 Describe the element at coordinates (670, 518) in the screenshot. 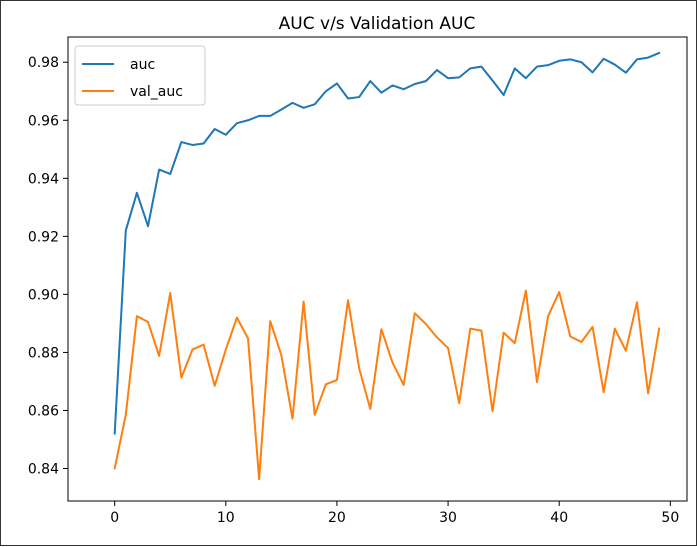

I see `x-tick-label: 50` at that location.